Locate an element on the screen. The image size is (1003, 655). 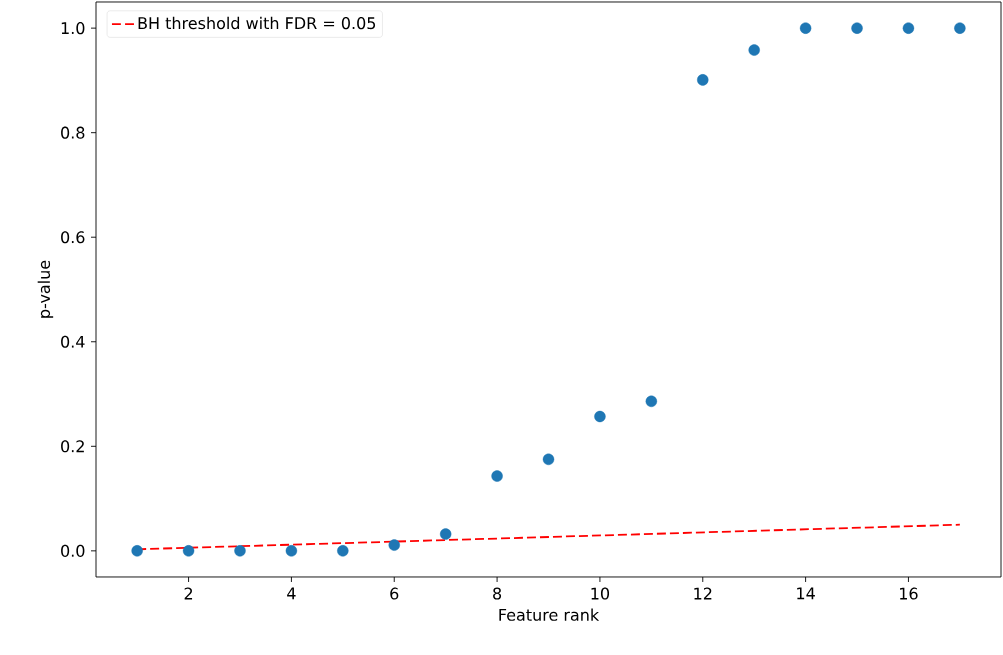
x-tick-label: 14 is located at coordinates (806, 593).